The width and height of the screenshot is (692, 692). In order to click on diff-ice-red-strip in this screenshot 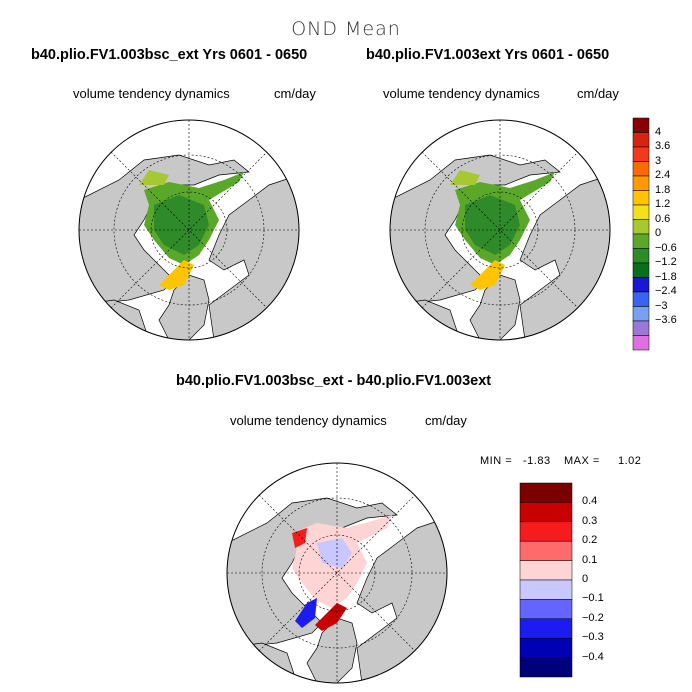, I will do `click(331, 617)`.